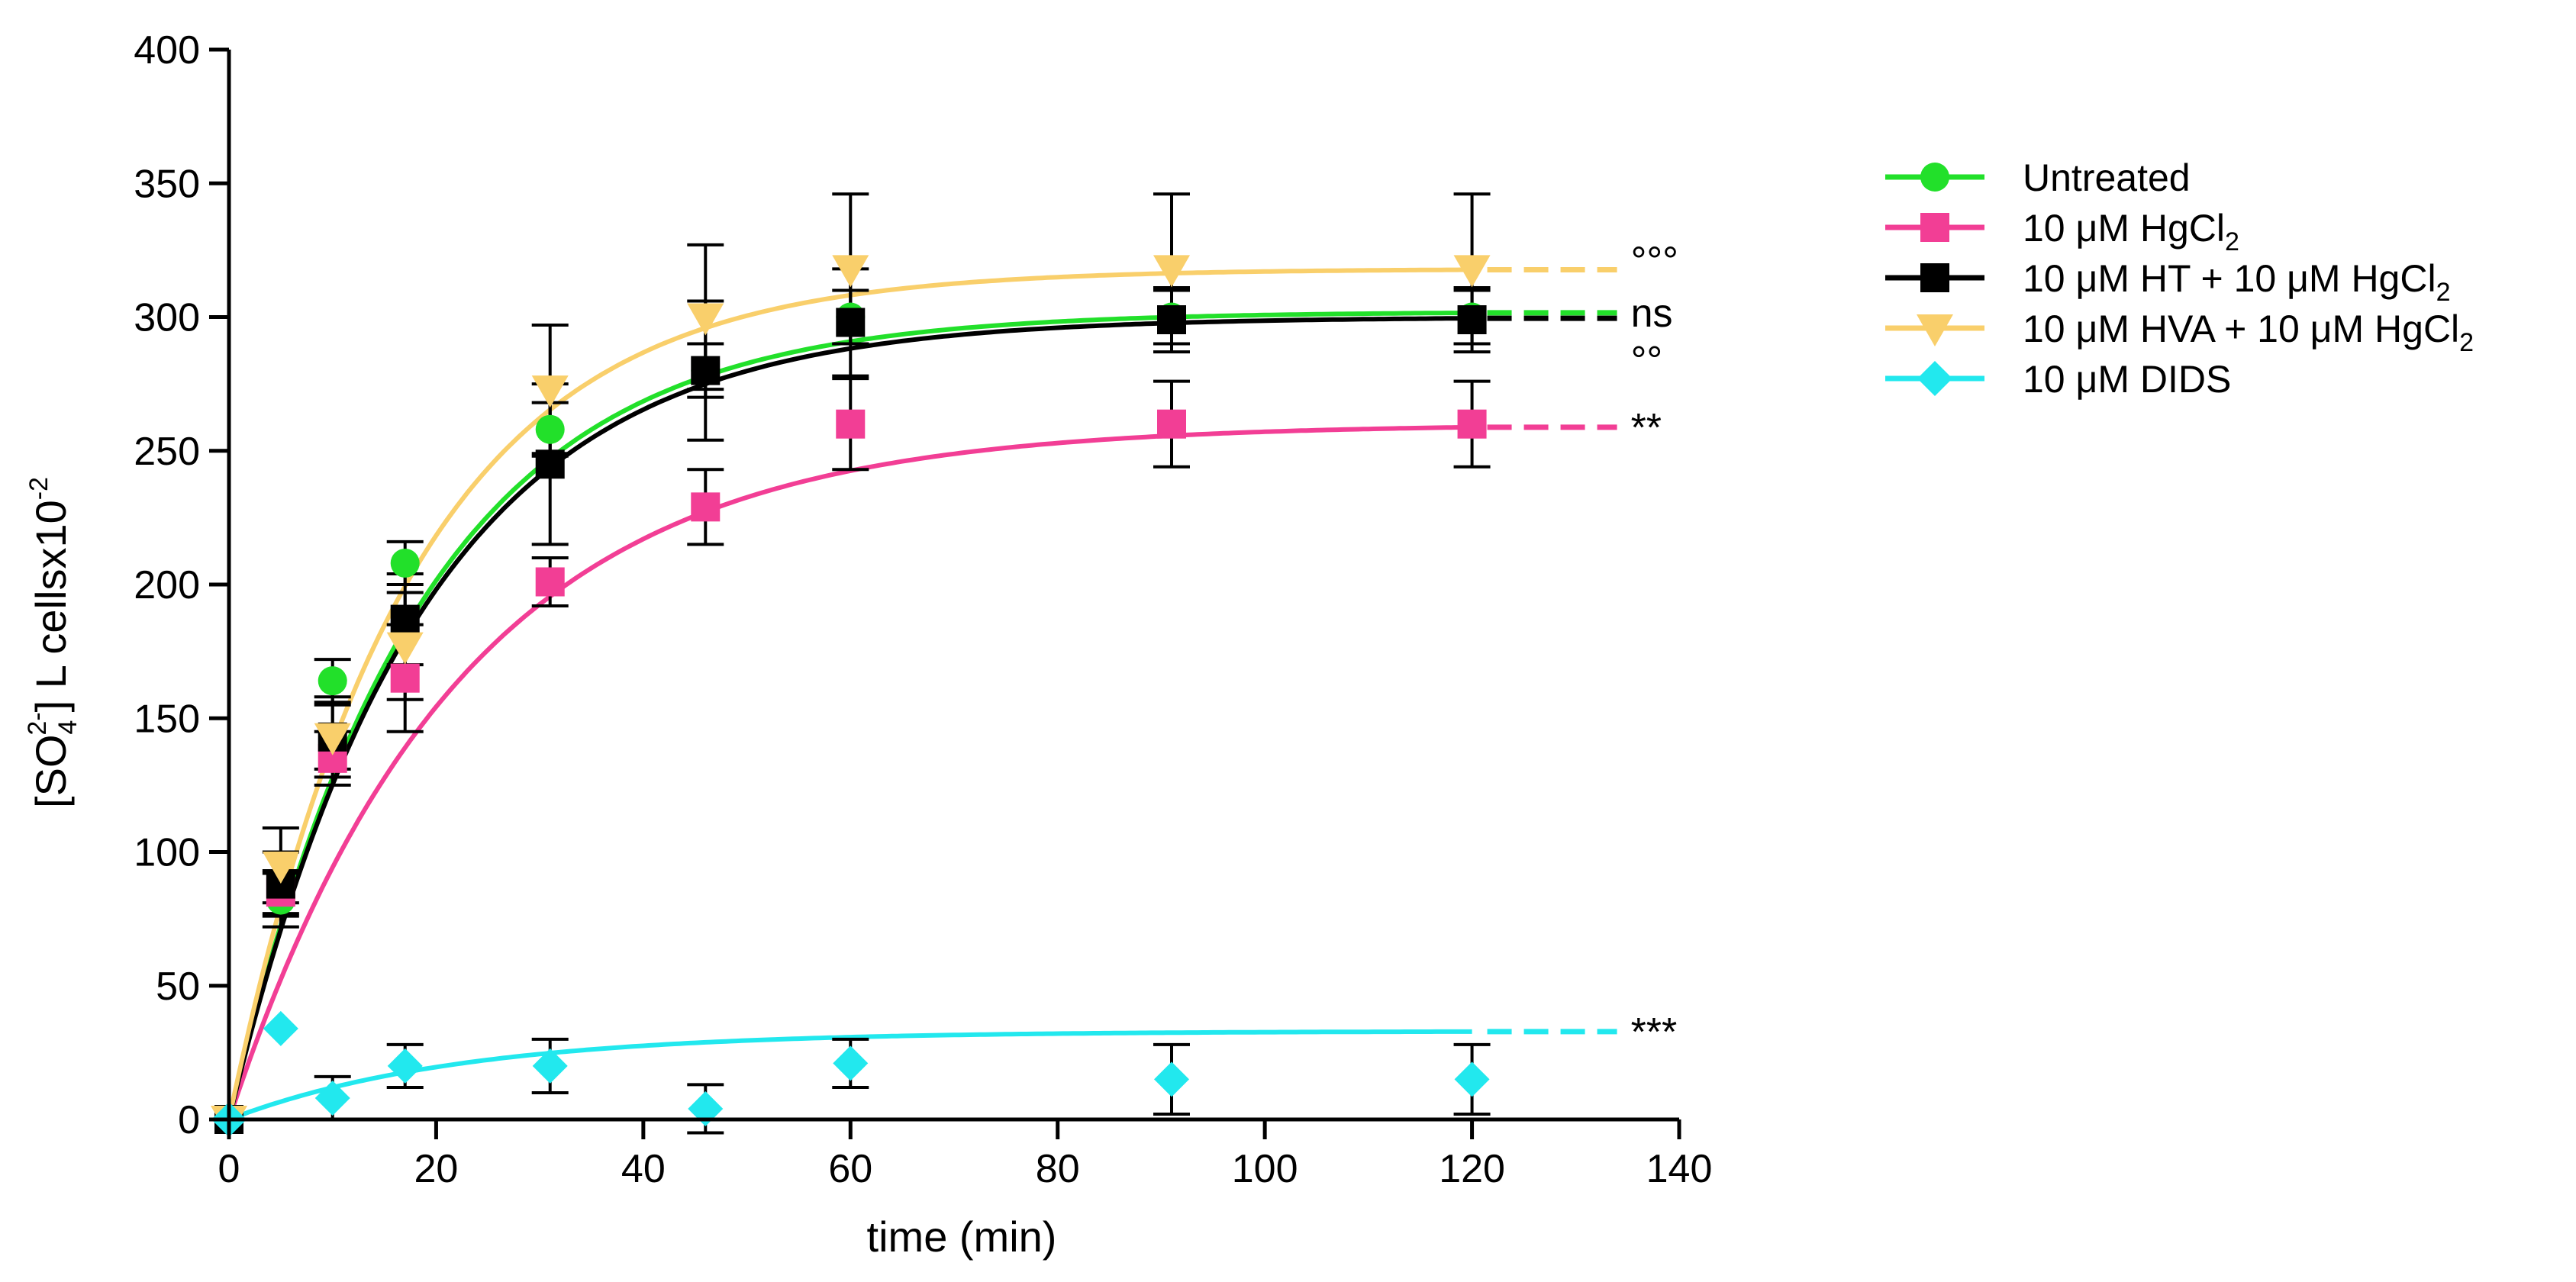 This screenshot has width=2576, height=1282. What do you see at coordinates (1647, 361) in the screenshot?
I see `significance-label: °°` at bounding box center [1647, 361].